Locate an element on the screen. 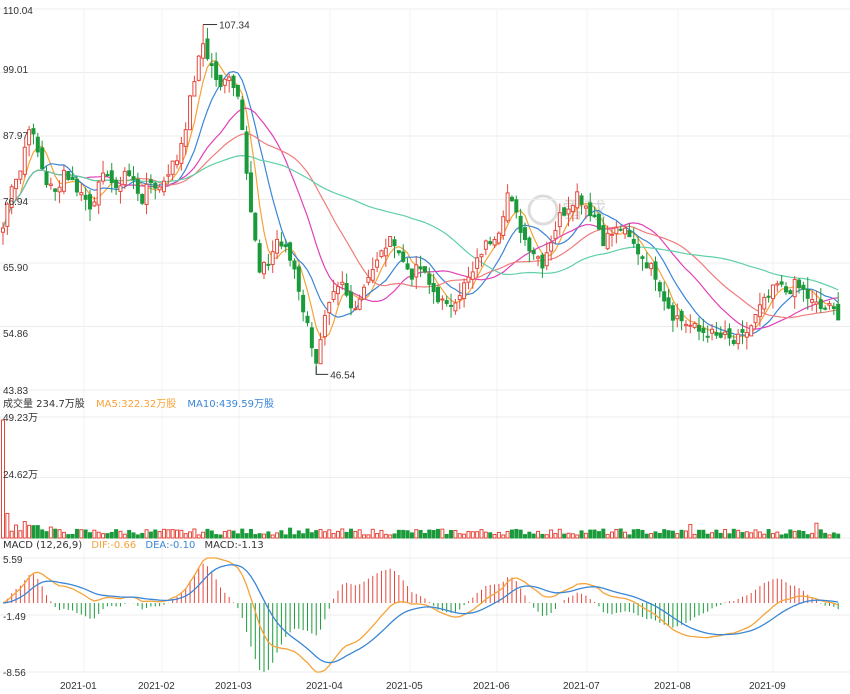 The height and width of the screenshot is (694, 850). x-tick: 2021-07 is located at coordinates (581, 686).